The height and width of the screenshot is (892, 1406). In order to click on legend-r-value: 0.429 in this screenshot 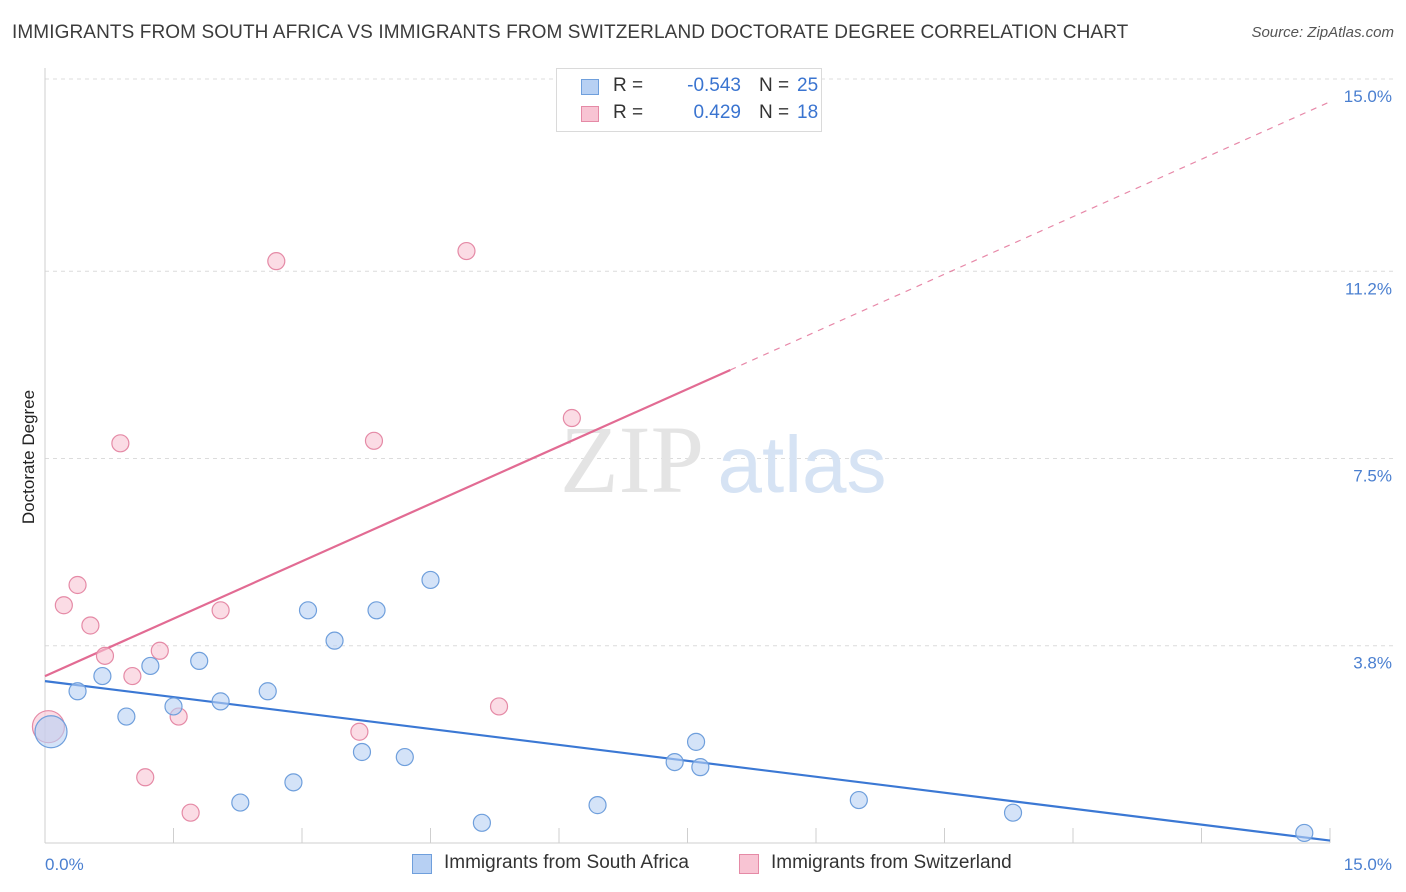, I will do `click(717, 112)`.